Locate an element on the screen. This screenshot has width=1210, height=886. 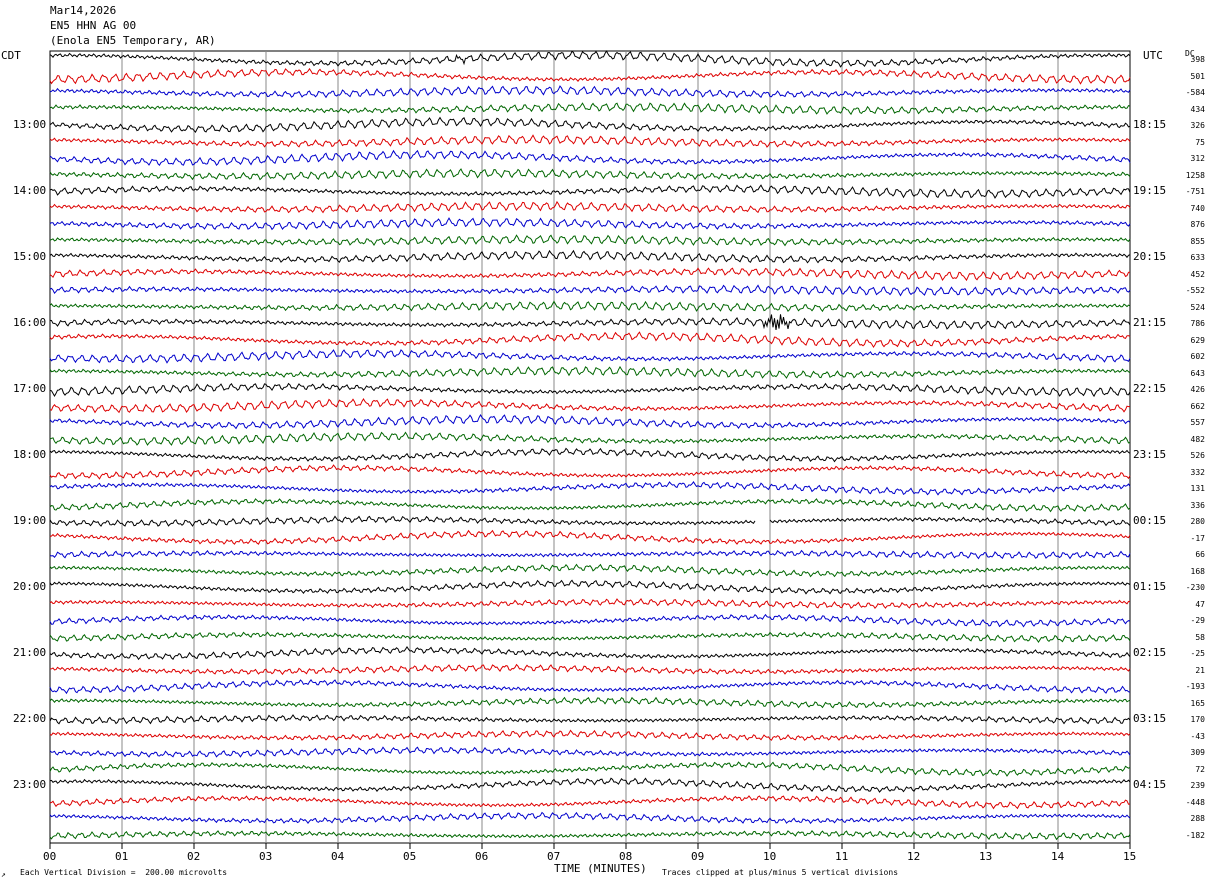
dc-value: 426 is located at coordinates (1197, 390).